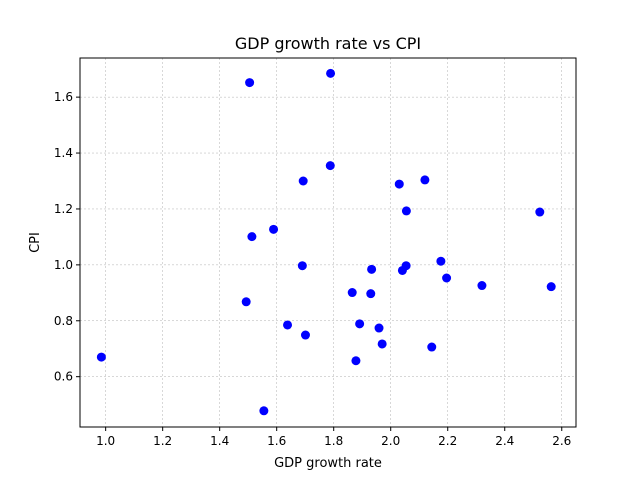 The width and height of the screenshot is (640, 480). What do you see at coordinates (63, 153) in the screenshot?
I see `y-tick-label: 1.4` at bounding box center [63, 153].